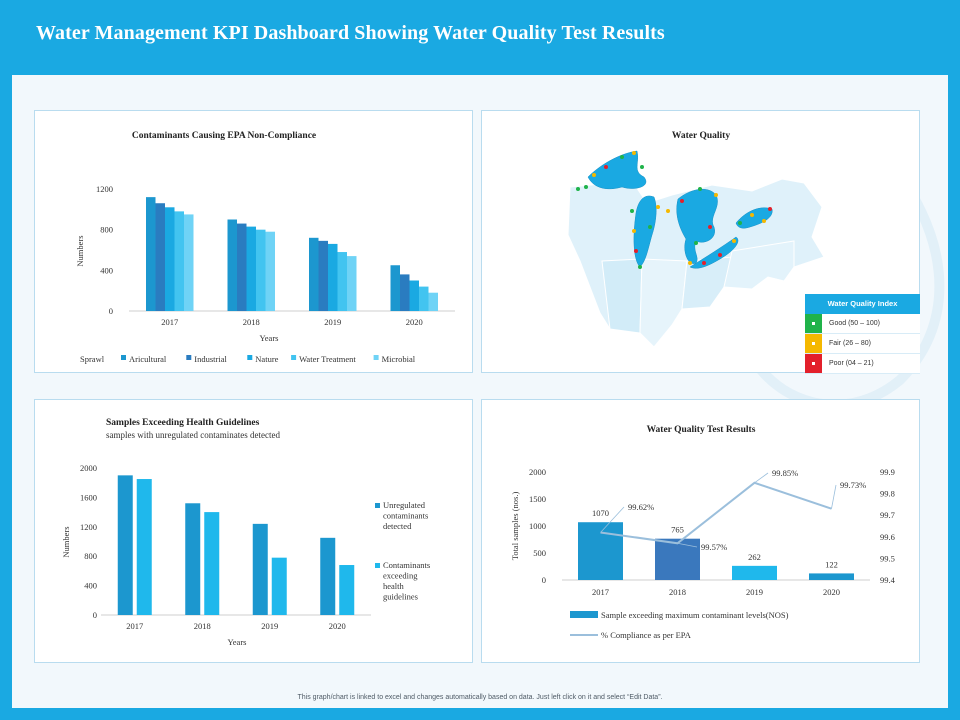 This screenshot has width=960, height=720. I want to click on y-tick-label: 500, so click(539, 553).